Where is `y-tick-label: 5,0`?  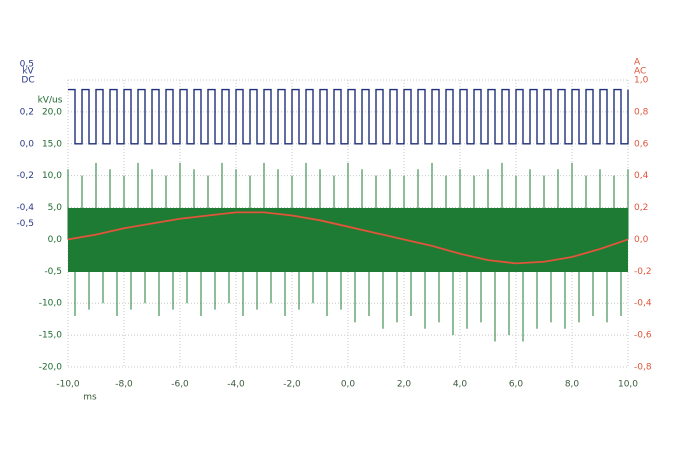 y-tick-label: 5,0 is located at coordinates (55, 208).